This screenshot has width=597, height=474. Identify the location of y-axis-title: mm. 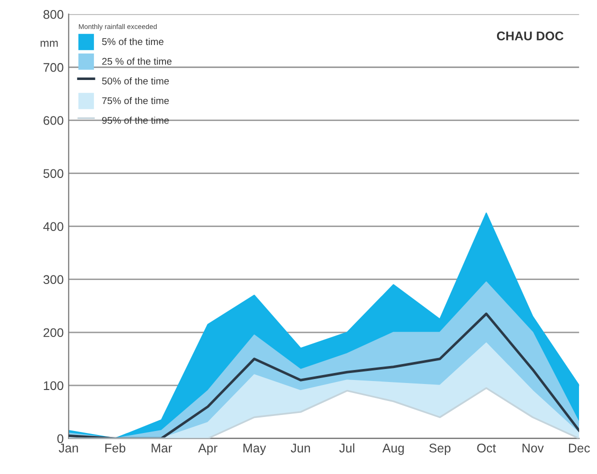
(49, 43).